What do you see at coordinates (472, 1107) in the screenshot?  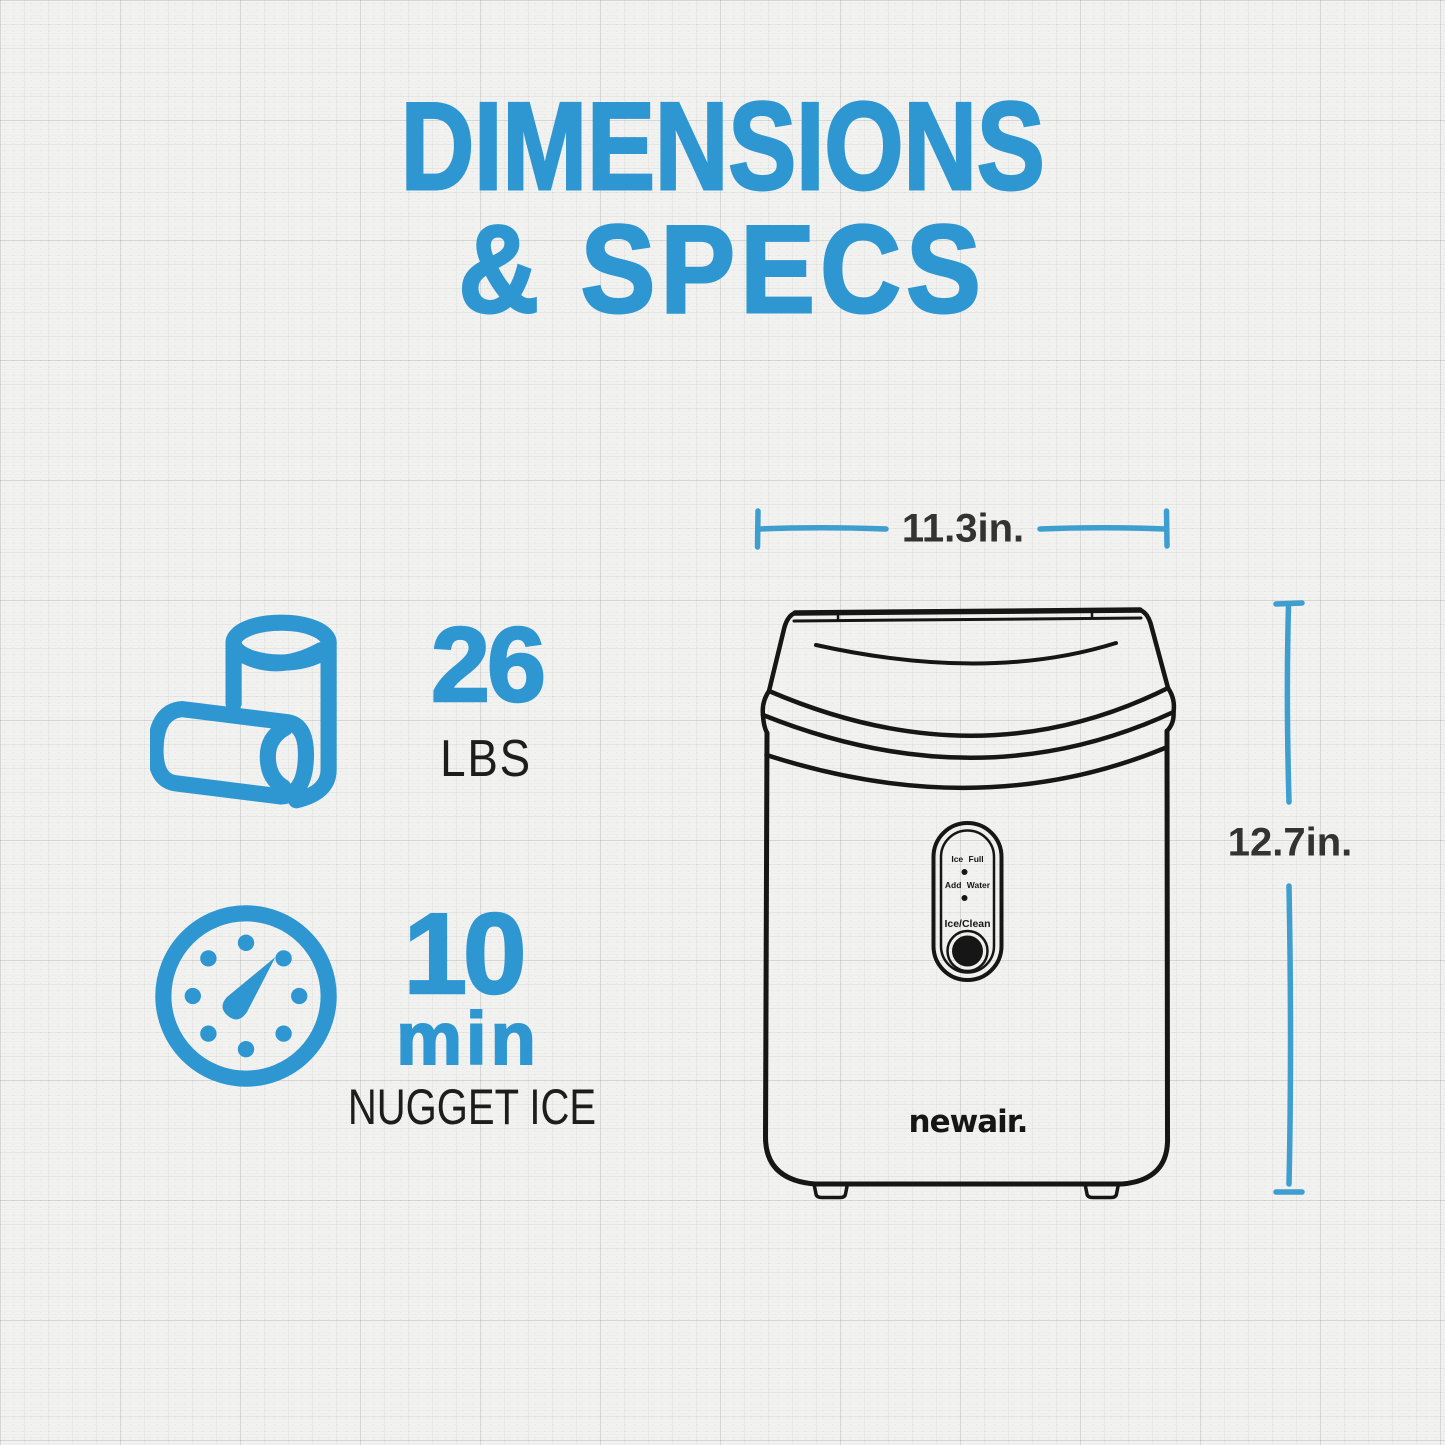 I see `speed-caption: NUGGET ICE` at bounding box center [472, 1107].